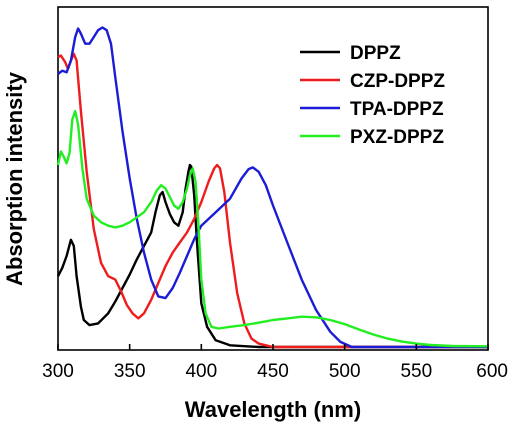 This screenshot has width=510, height=429. I want to click on x-tick-label: 550, so click(416, 371).